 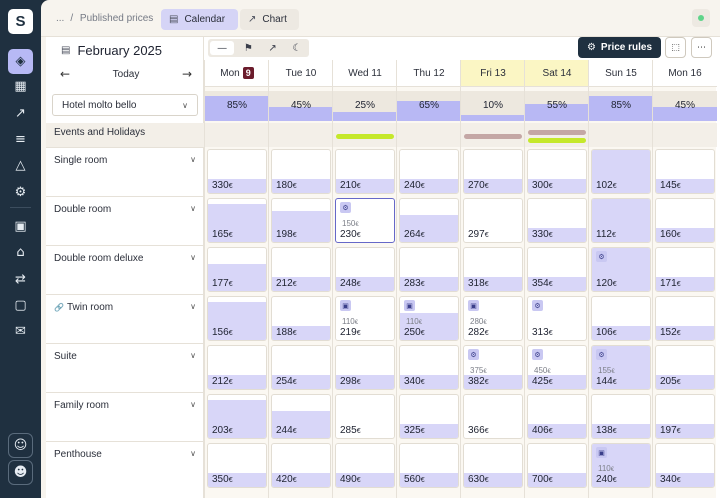 I want to click on sliders-icon: ≡, so click(x=20, y=139).